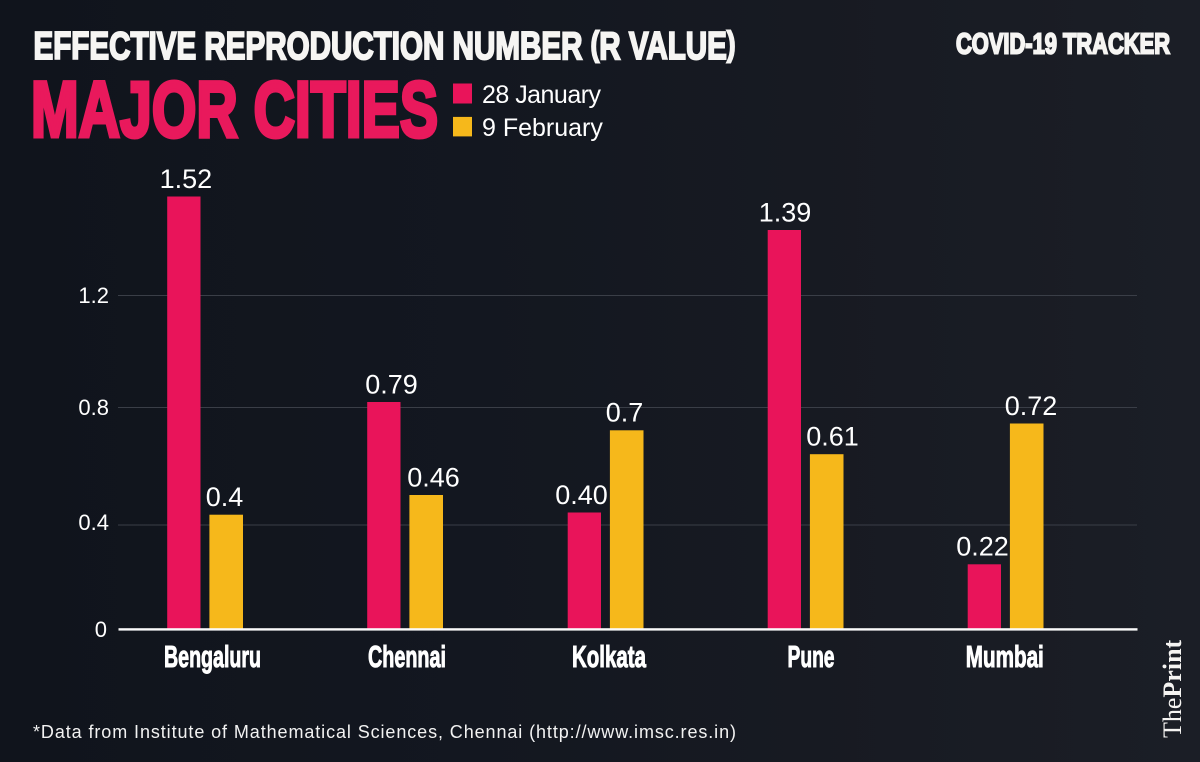 The image size is (1200, 762). What do you see at coordinates (625, 413) in the screenshot?
I see `svg-text: 0.7` at bounding box center [625, 413].